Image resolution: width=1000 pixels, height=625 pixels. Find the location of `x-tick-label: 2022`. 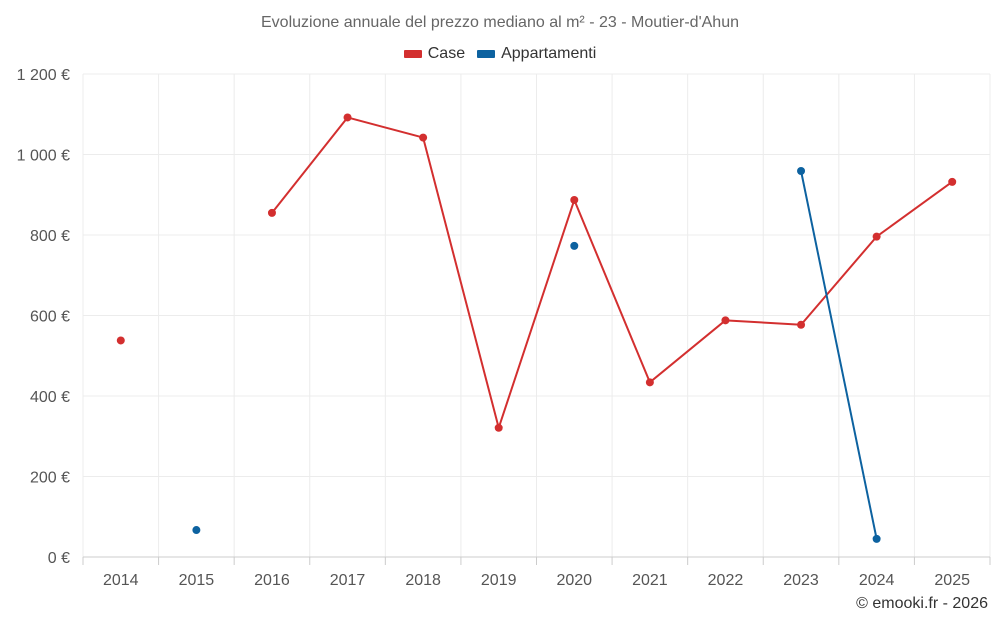

x-tick-label: 2022 is located at coordinates (726, 580).